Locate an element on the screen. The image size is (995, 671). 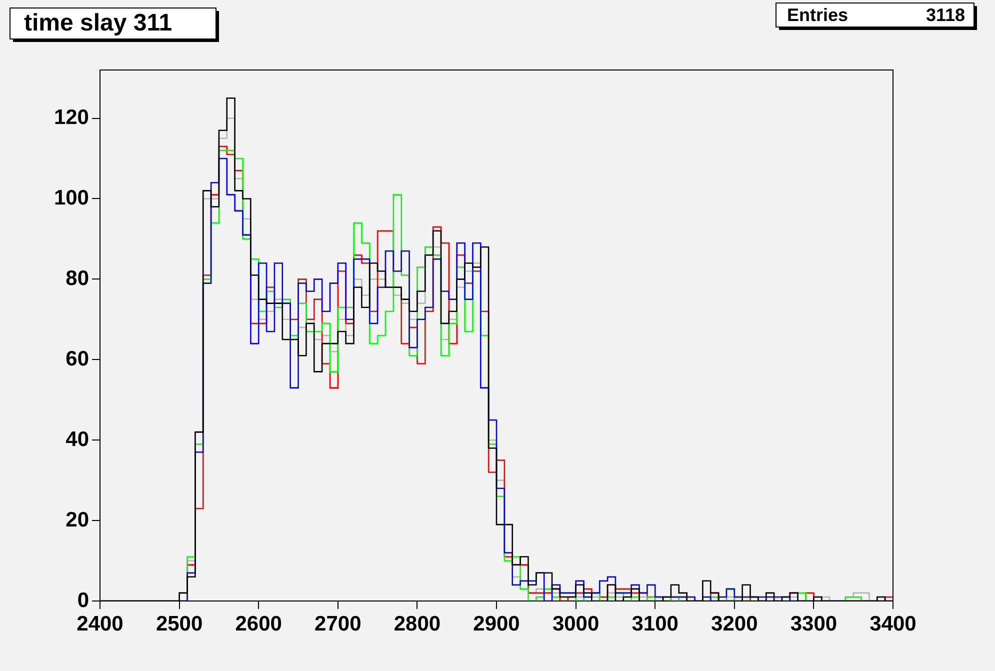
text: Entries is located at coordinates (817, 14).